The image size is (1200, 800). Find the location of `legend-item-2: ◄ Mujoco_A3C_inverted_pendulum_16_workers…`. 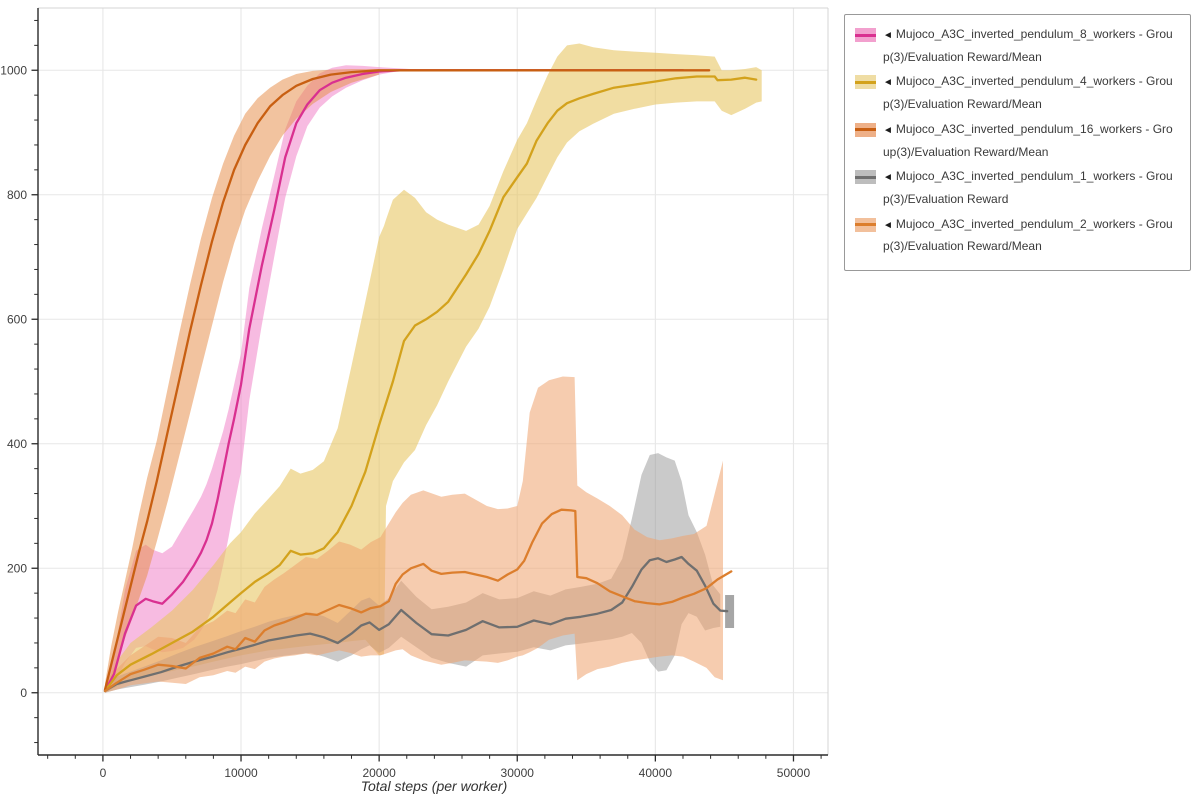

legend-item-2: ◄ Mujoco_A3C_inverted_pendulum_16_workers… is located at coordinates (1017, 141).